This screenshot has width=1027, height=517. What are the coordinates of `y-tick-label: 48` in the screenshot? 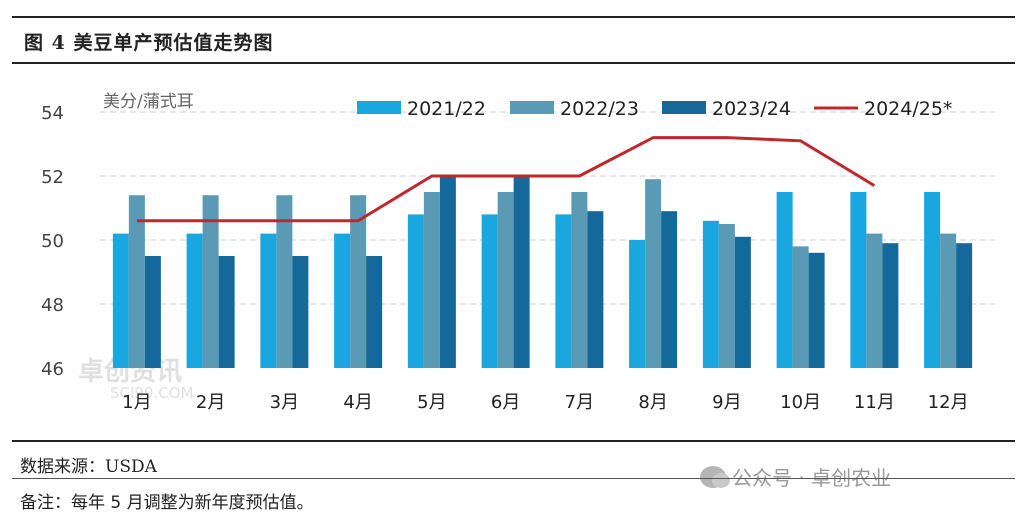 It's located at (52, 305).